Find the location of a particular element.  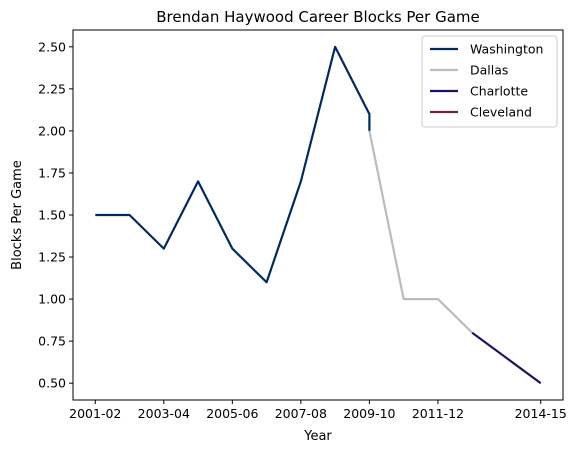

y-axis-ticks: 0.50 0.75 1.00 1.25 1.50 1.75 2.00 2.25 2.50 is located at coordinates (55, 215).